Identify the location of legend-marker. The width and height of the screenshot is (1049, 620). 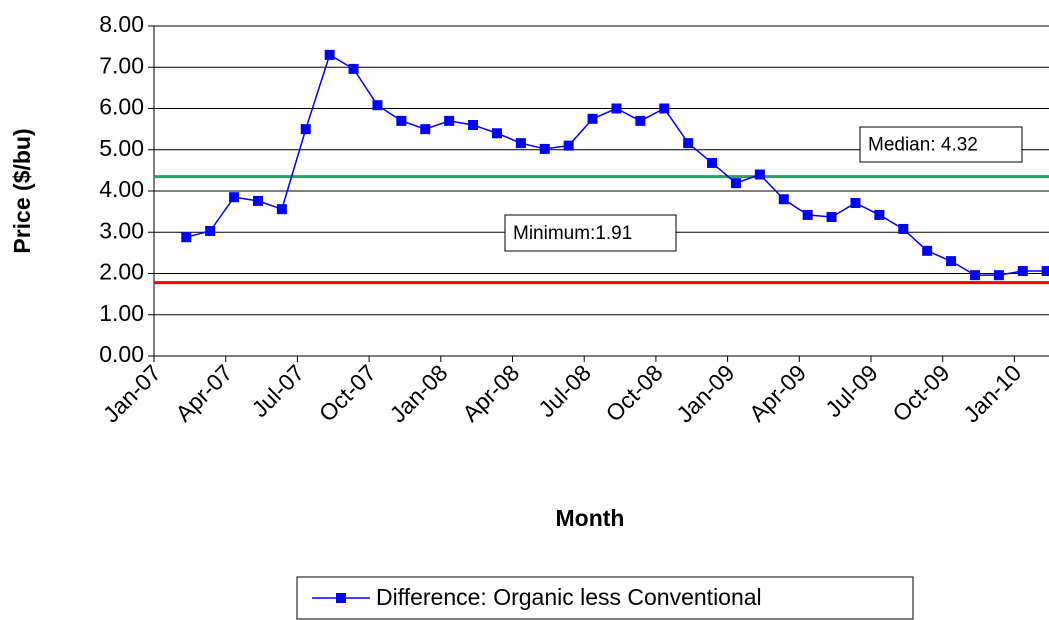
(341, 598).